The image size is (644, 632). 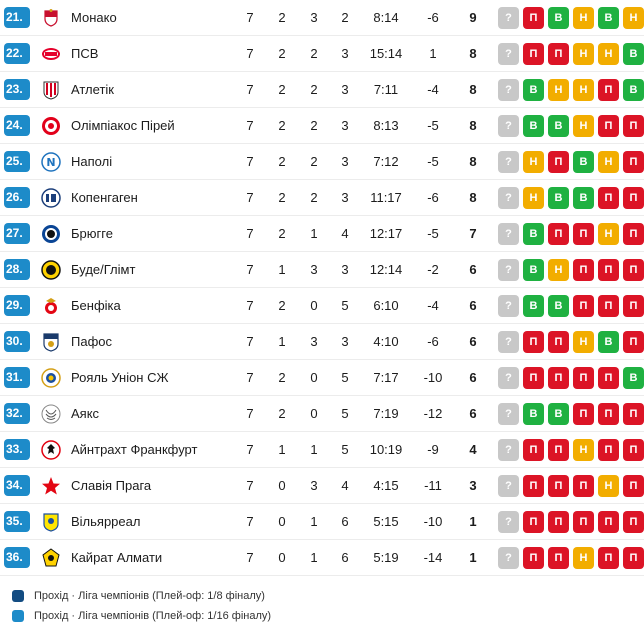 What do you see at coordinates (85, 53) in the screenshot?
I see `team-name: ПСВ` at bounding box center [85, 53].